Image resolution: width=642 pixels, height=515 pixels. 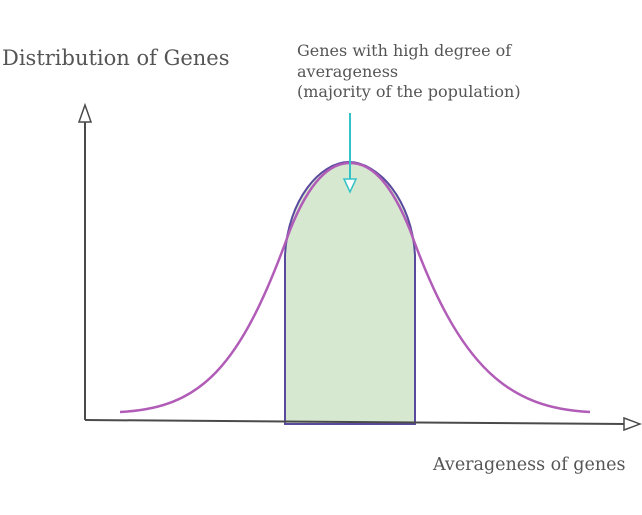 I want to click on x-axis-title: Averageness of genes, so click(x=529, y=465).